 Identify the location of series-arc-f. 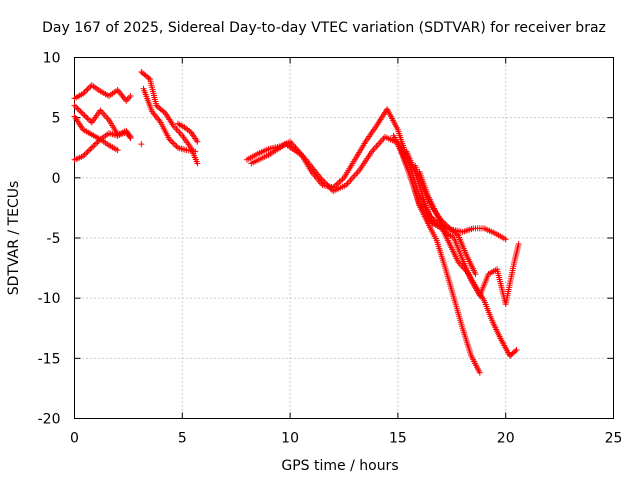
(169, 120).